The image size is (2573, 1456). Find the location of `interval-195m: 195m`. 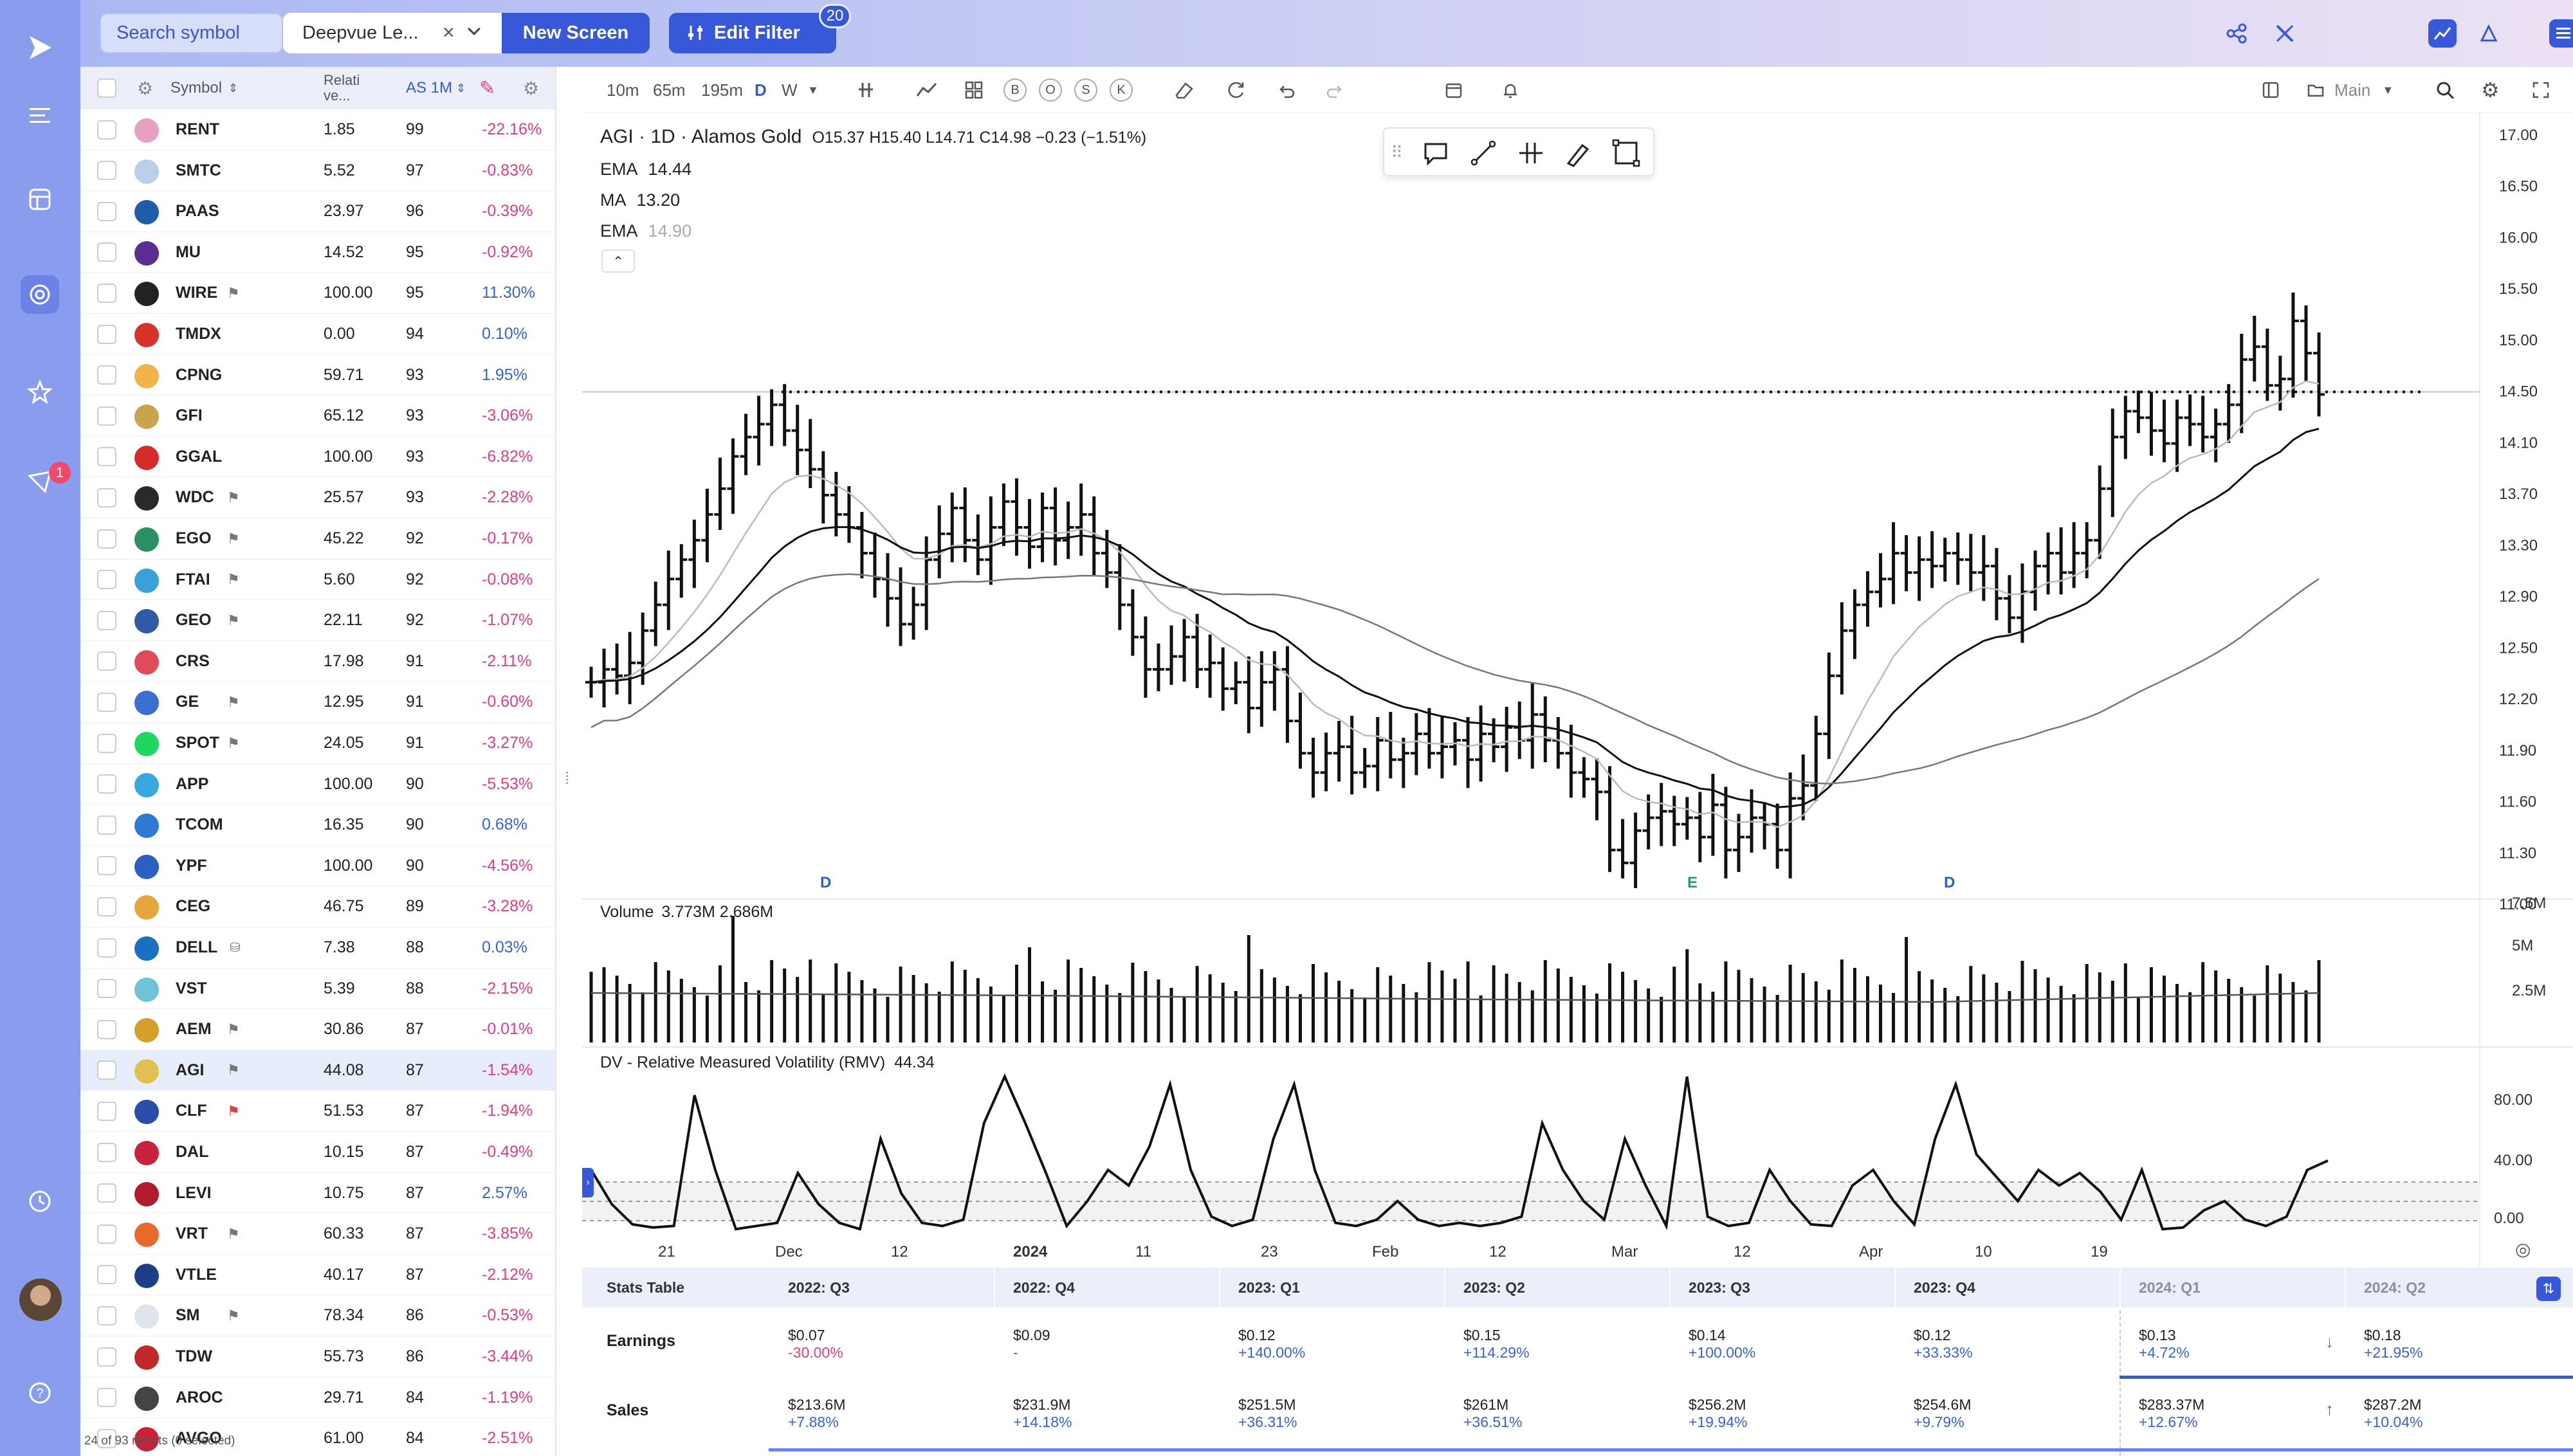

interval-195m: 195m is located at coordinates (722, 90).